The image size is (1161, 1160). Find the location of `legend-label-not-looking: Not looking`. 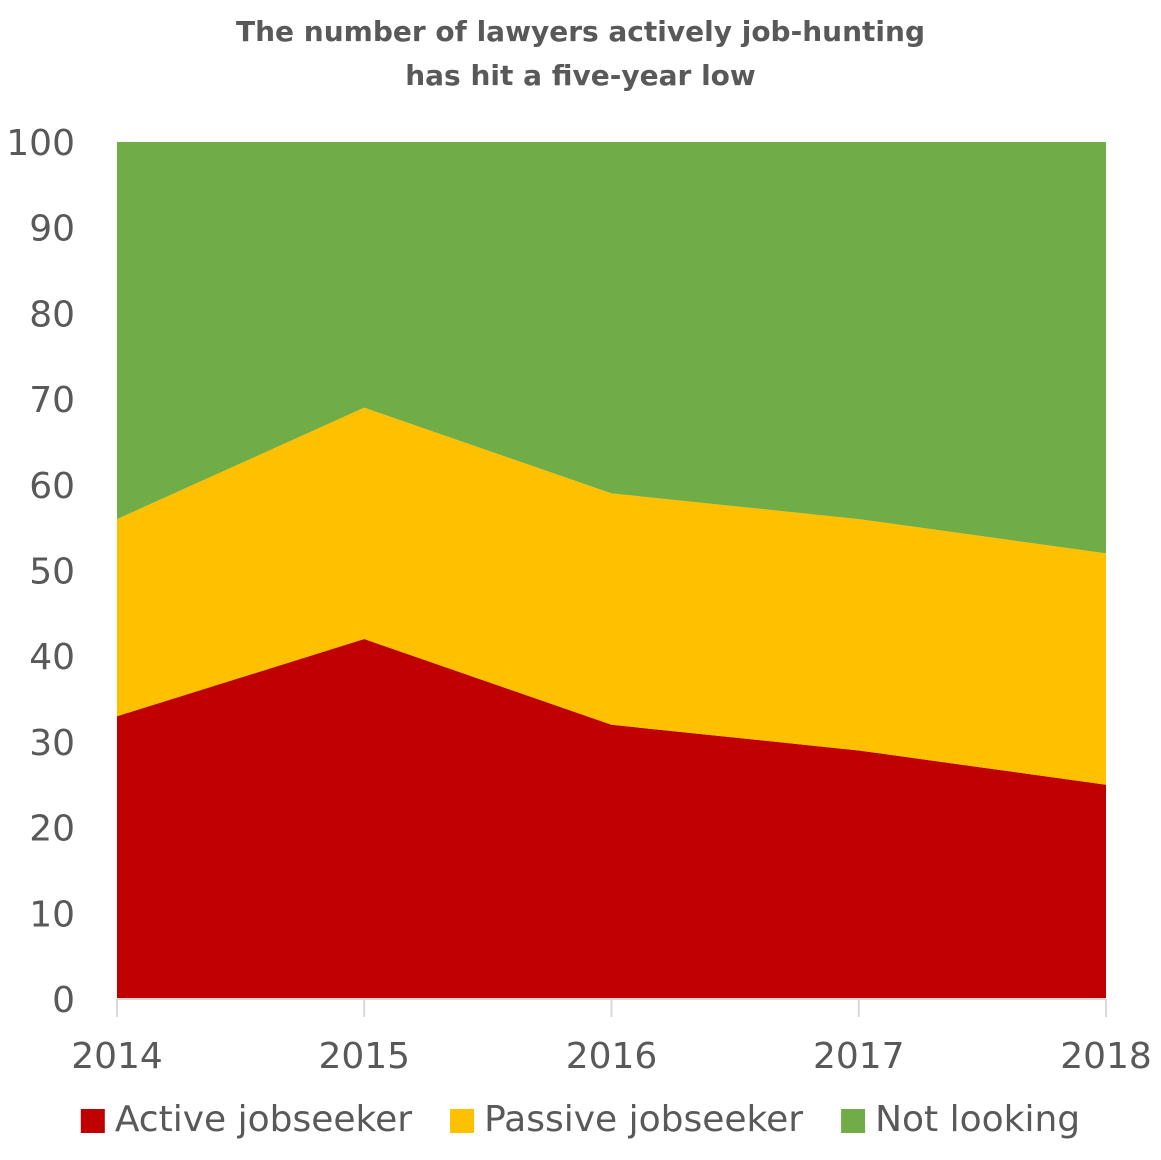

legend-label-not-looking: Not looking is located at coordinates (977, 1119).